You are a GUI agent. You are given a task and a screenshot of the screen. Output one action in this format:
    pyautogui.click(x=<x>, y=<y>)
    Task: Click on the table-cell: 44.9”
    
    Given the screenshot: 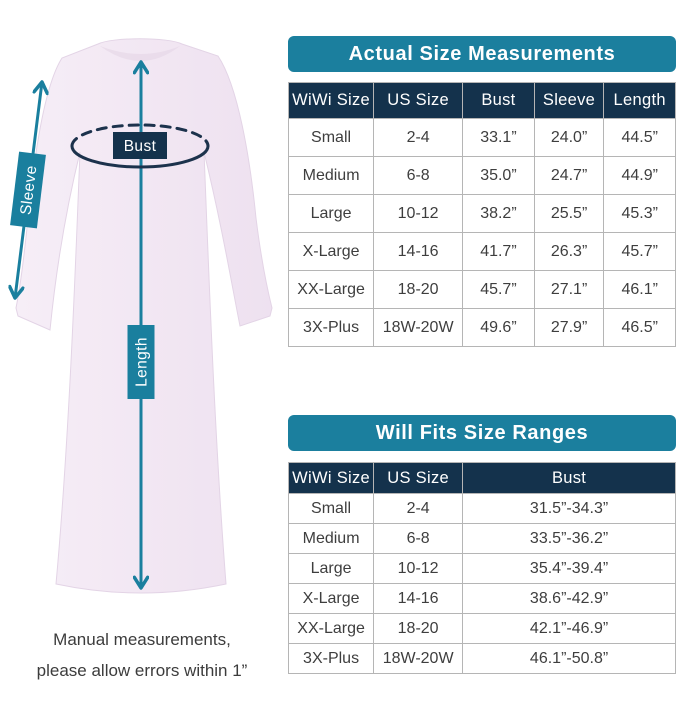 What is the action you would take?
    pyautogui.click(x=639, y=175)
    